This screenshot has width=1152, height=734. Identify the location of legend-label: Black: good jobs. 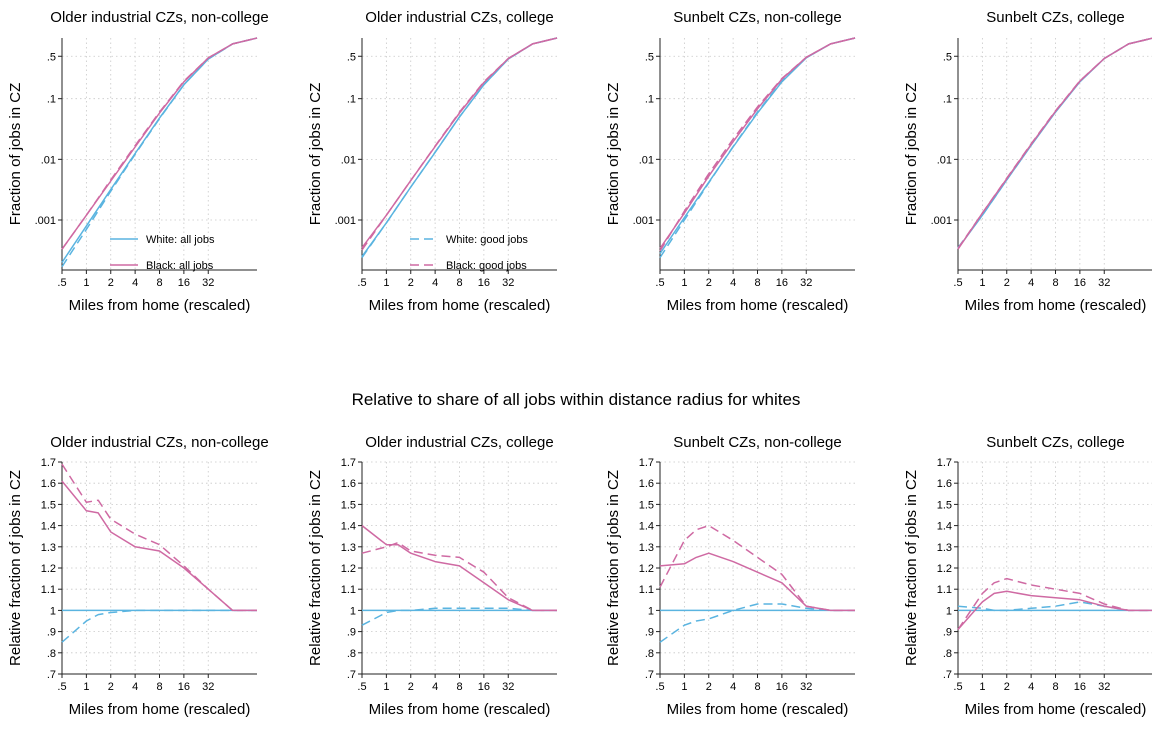
(486, 266).